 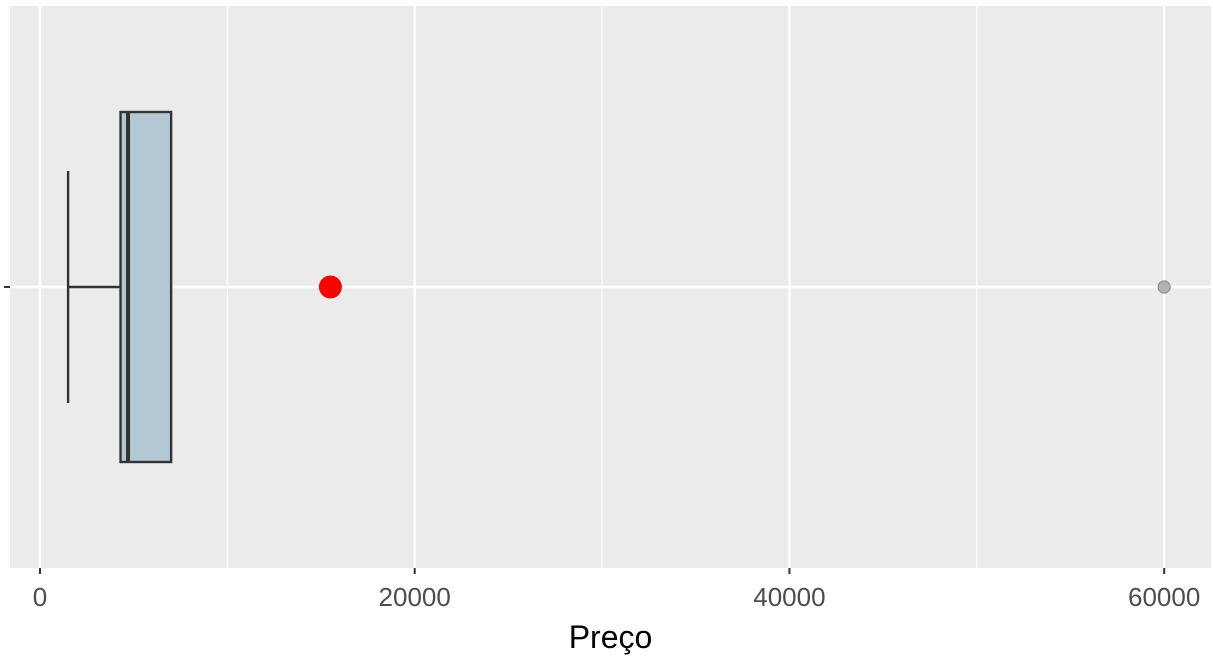 What do you see at coordinates (119, 287) in the screenshot?
I see `boxplot` at bounding box center [119, 287].